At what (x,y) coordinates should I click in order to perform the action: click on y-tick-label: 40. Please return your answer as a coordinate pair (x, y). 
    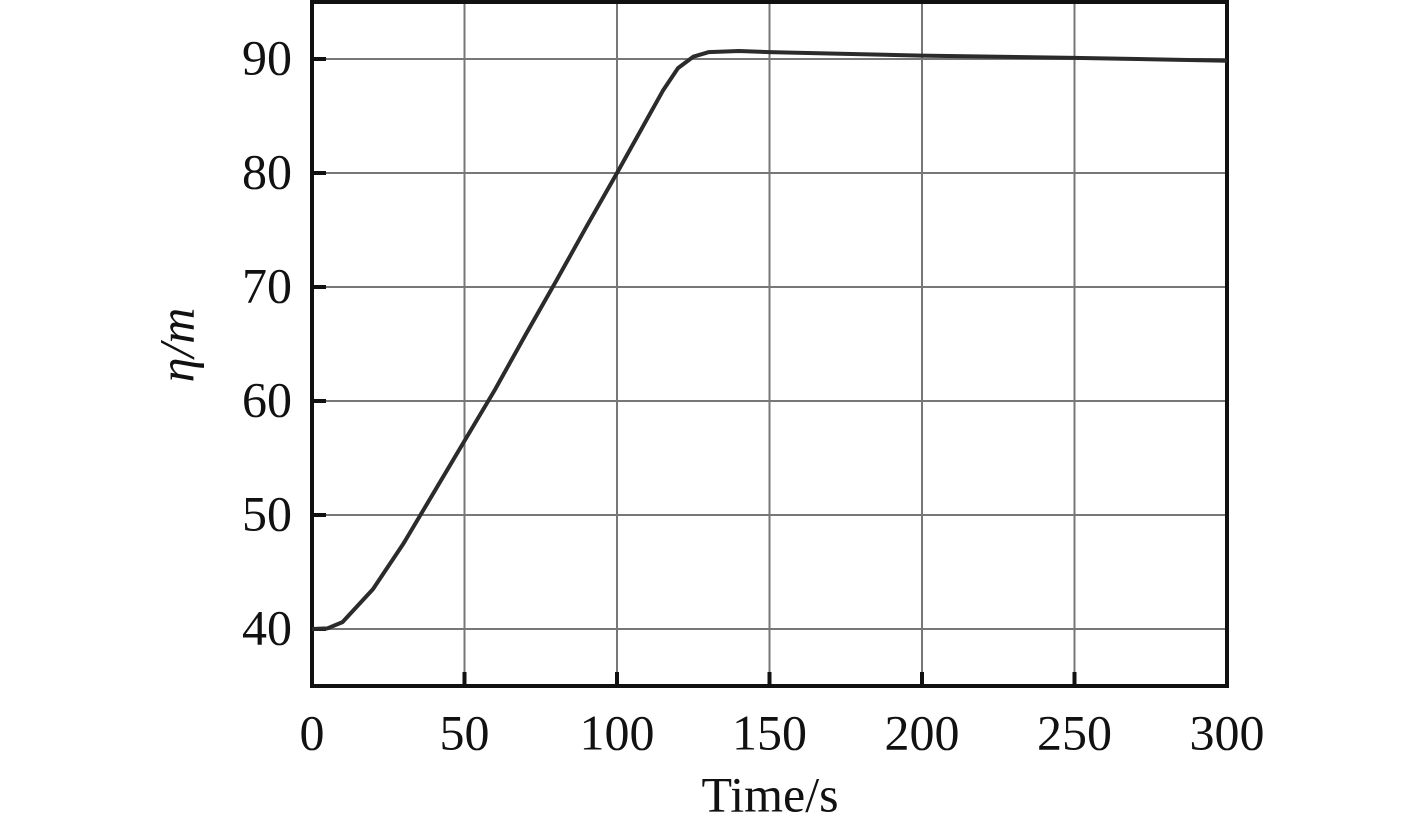
    Looking at the image, I should click on (267, 627).